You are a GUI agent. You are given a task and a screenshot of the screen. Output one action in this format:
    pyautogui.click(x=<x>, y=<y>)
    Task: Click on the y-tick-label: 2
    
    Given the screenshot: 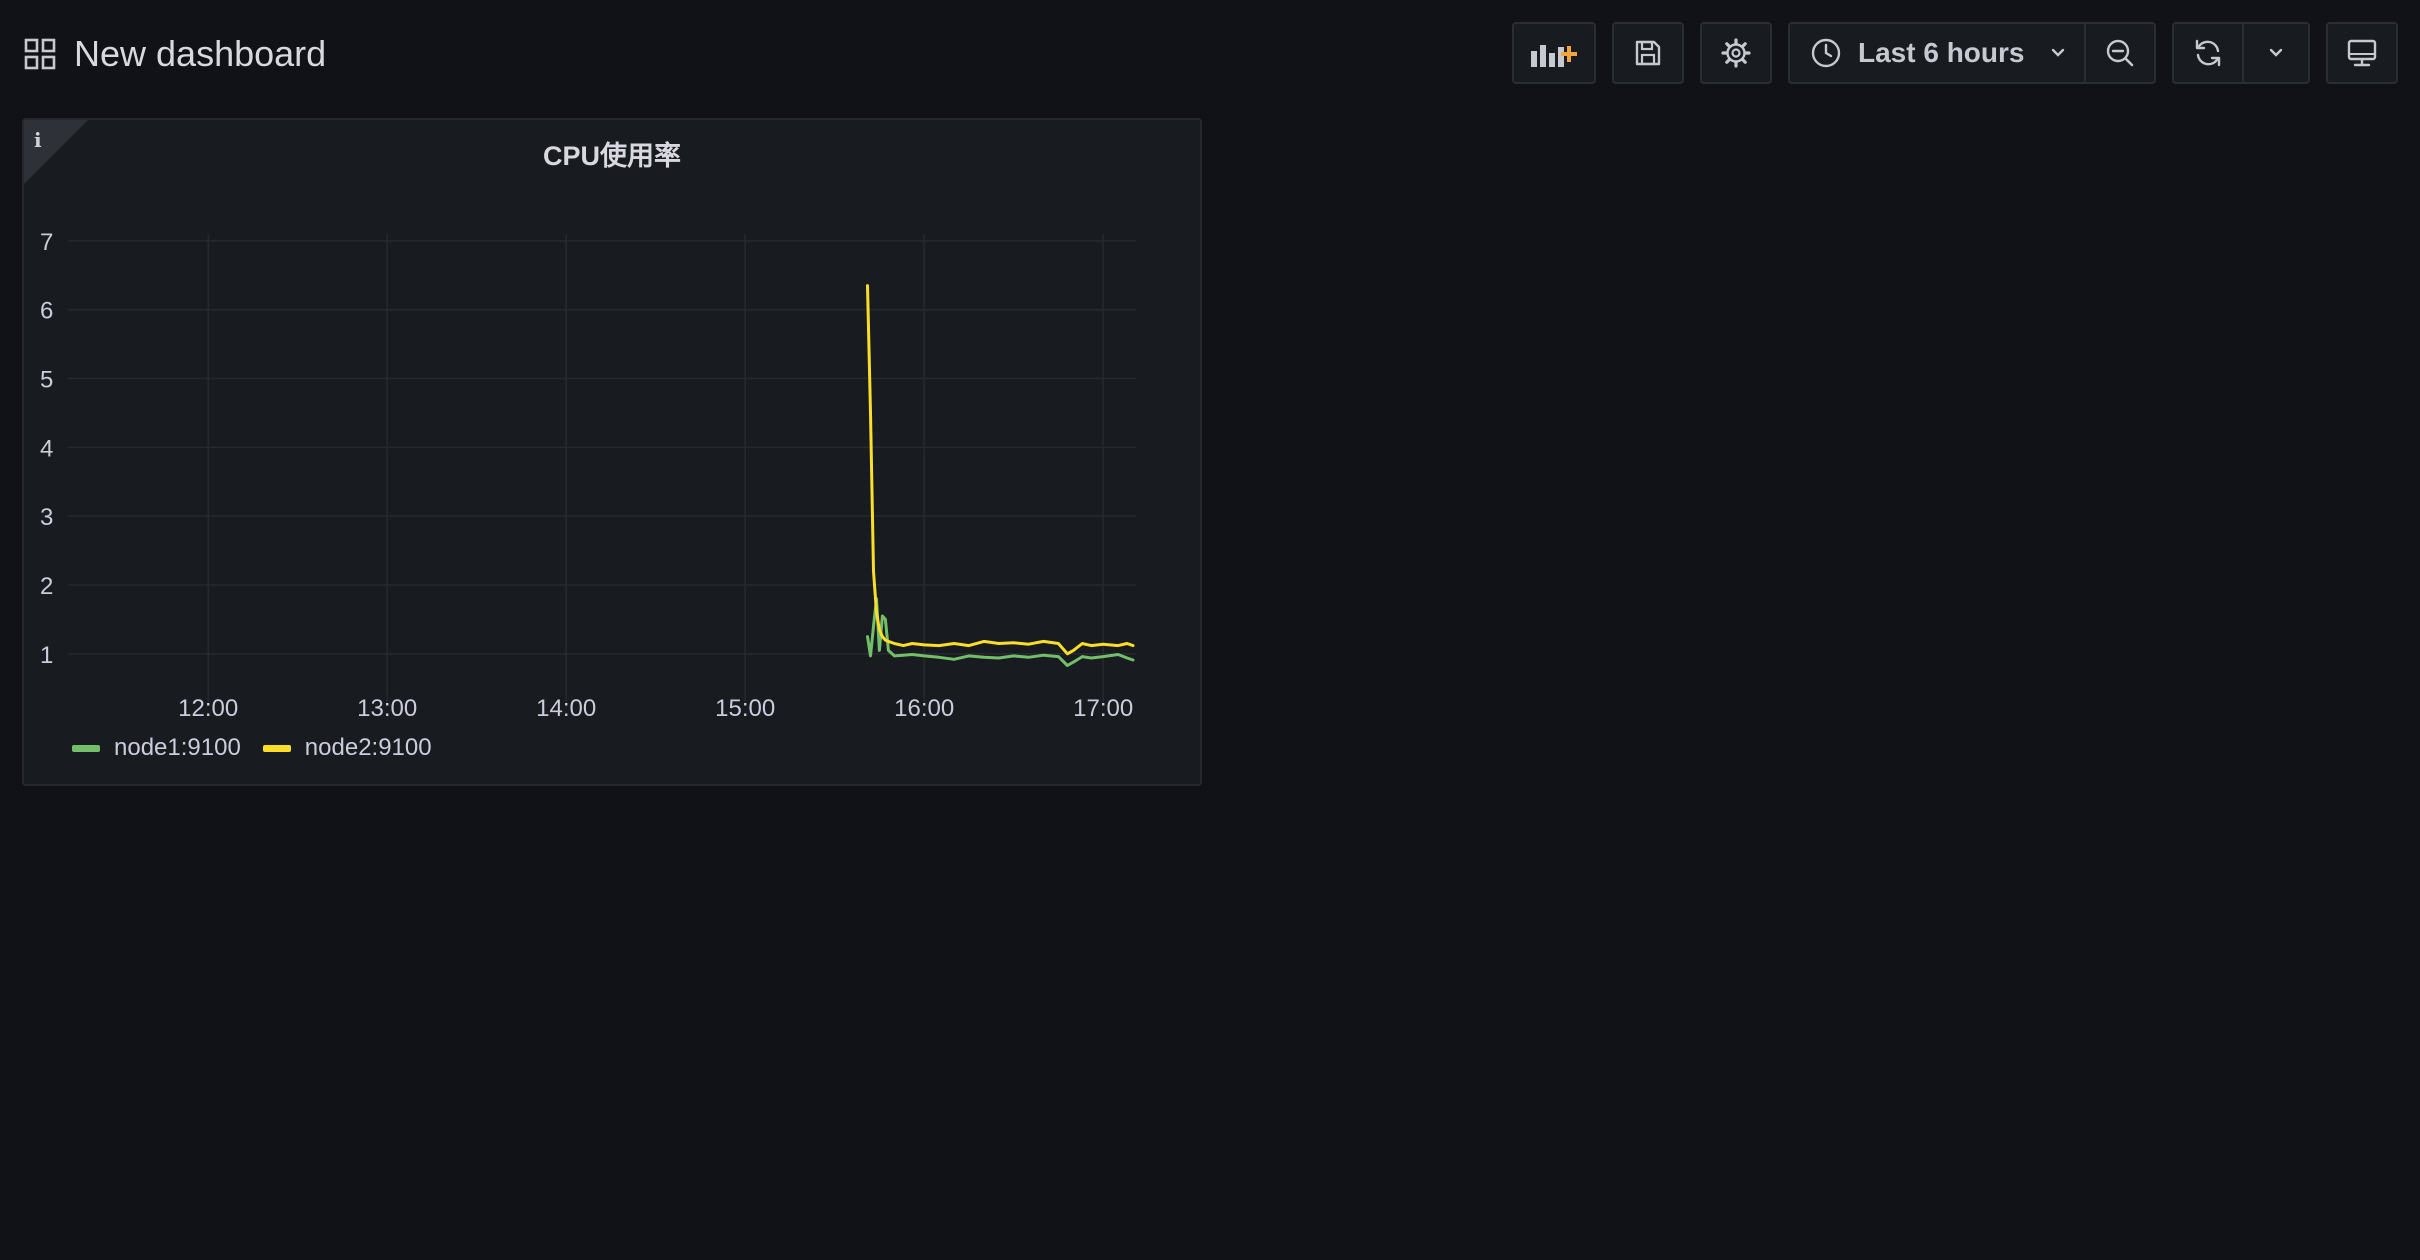 What is the action you would take?
    pyautogui.click(x=46, y=586)
    